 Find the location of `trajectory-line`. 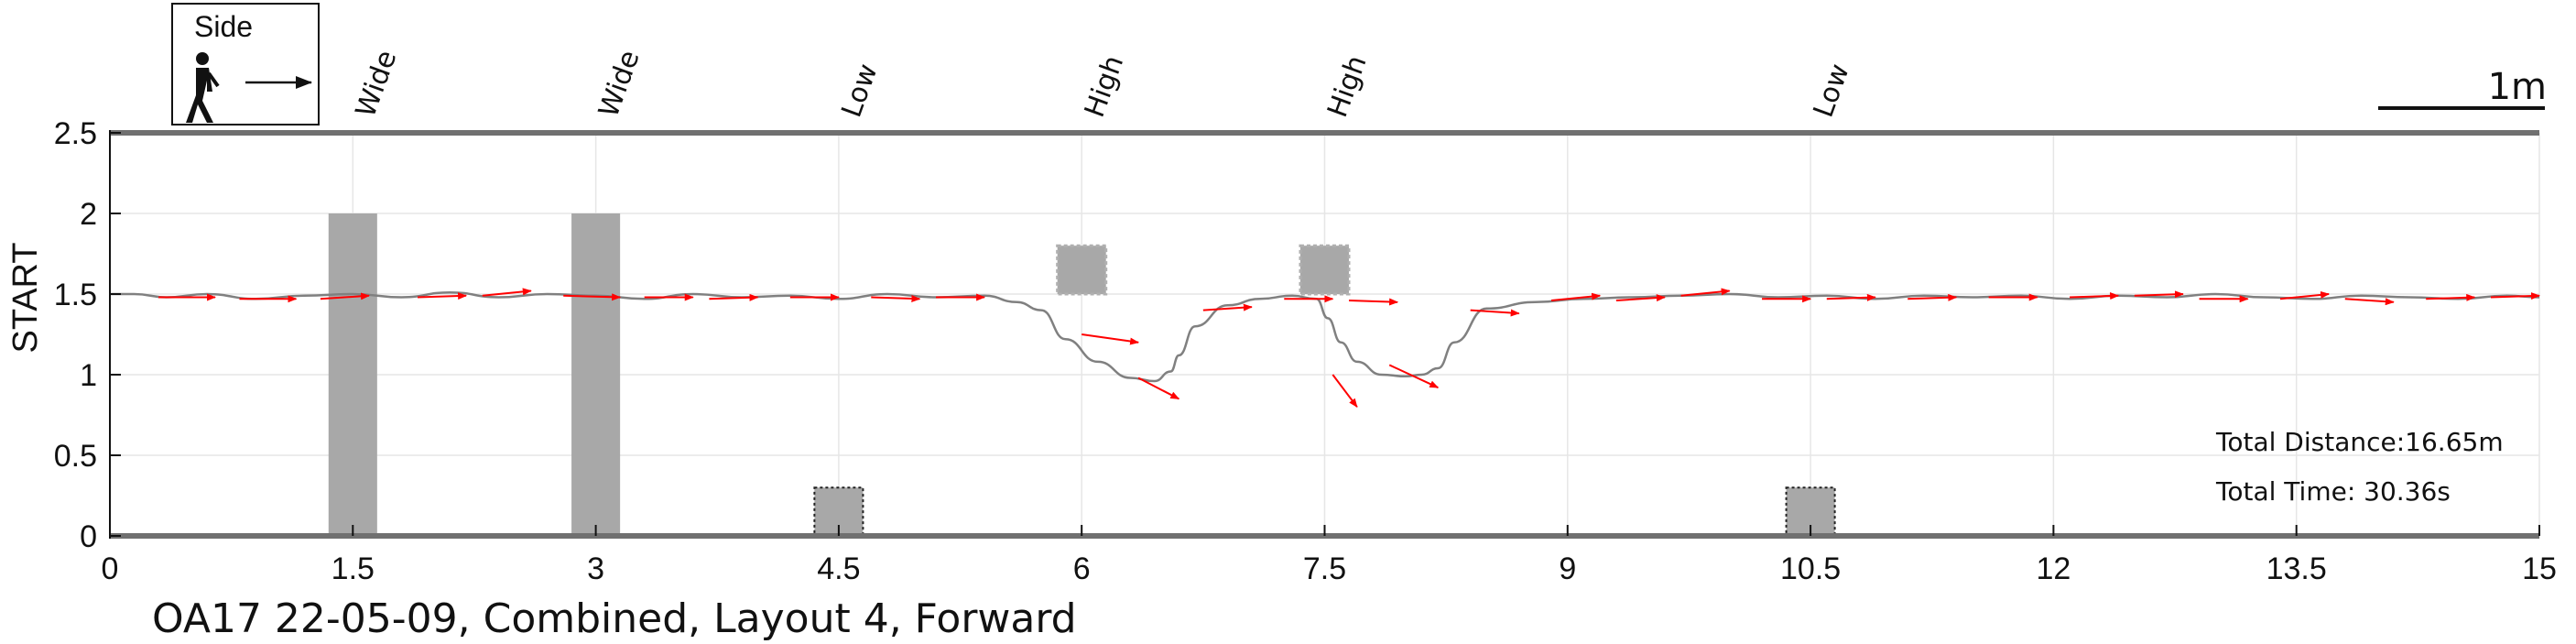

trajectory-line is located at coordinates (1325, 337).